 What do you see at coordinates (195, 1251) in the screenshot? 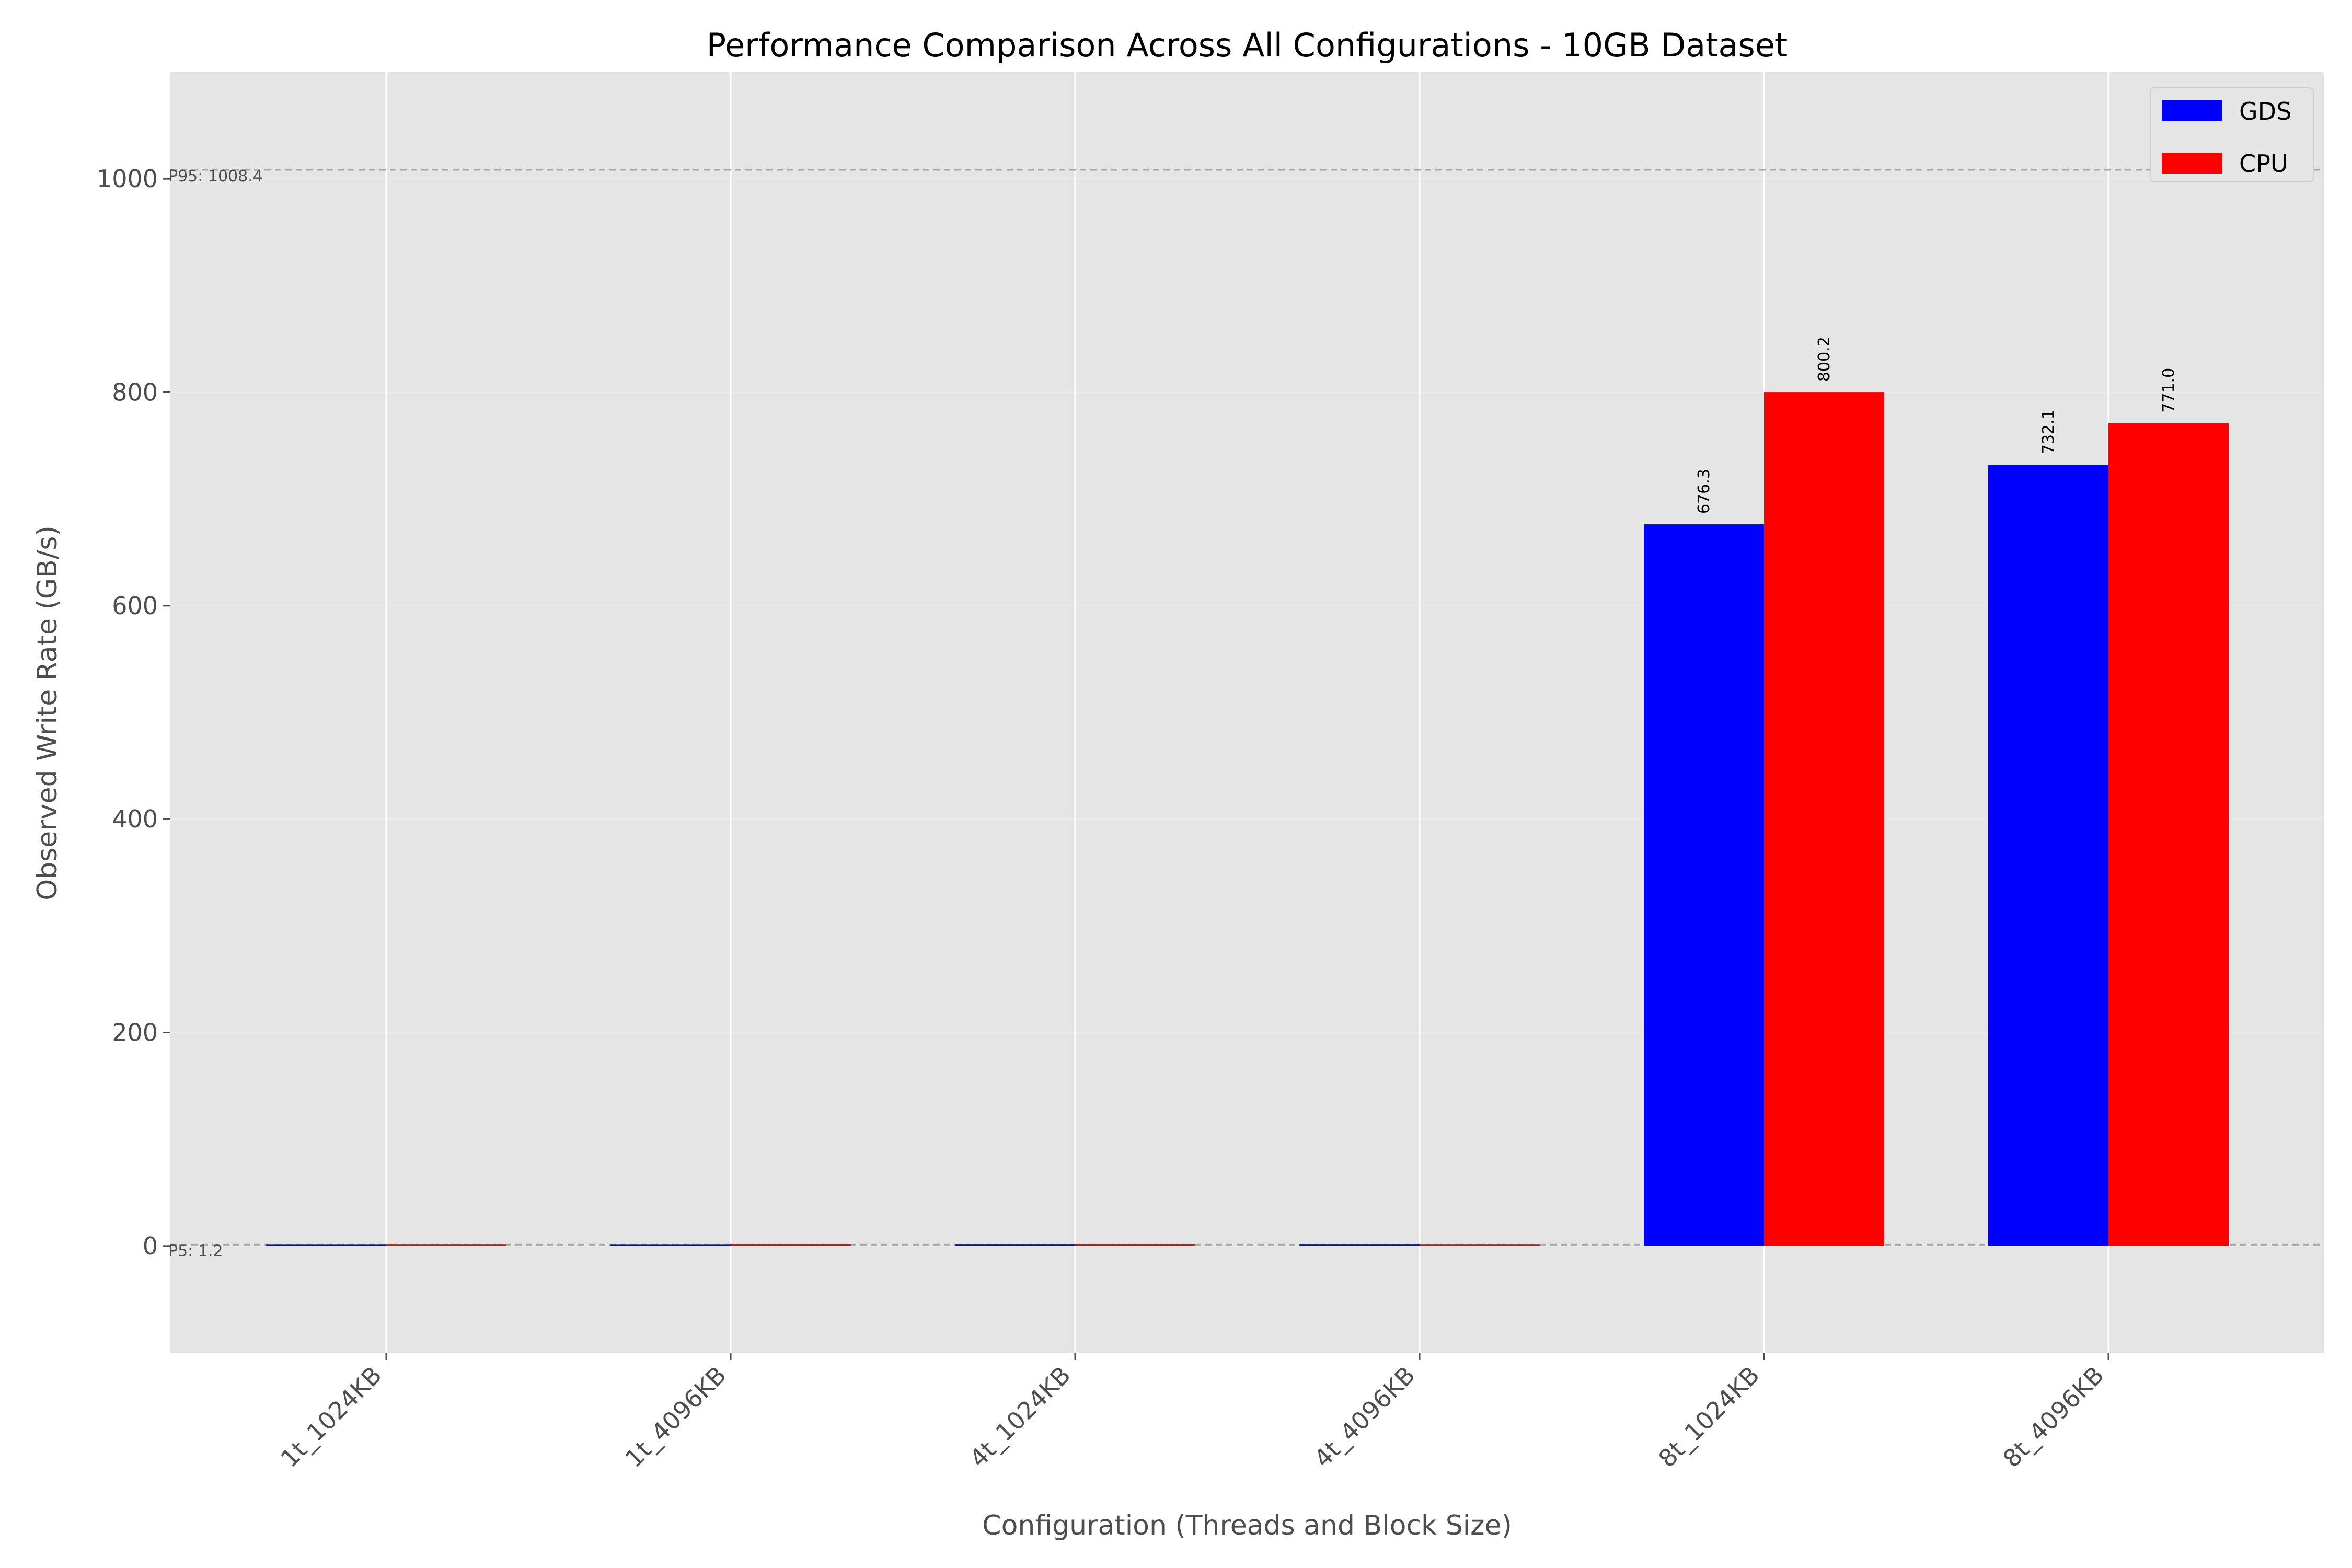
I see `reference-line-label: P5: 1.2` at bounding box center [195, 1251].